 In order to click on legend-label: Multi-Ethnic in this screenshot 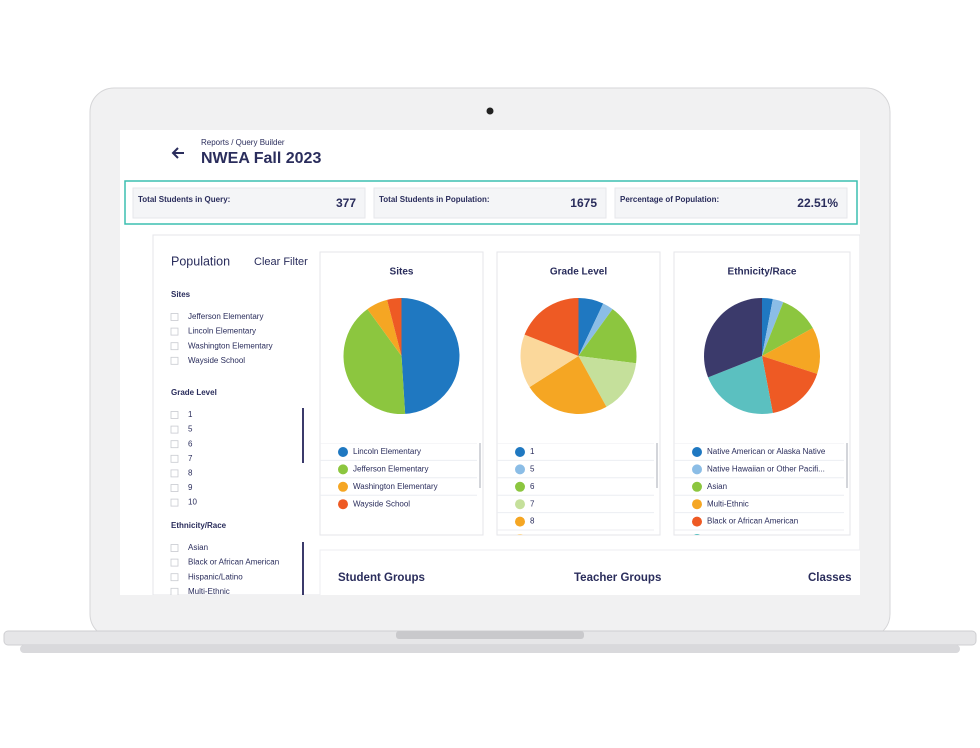, I will do `click(728, 503)`.